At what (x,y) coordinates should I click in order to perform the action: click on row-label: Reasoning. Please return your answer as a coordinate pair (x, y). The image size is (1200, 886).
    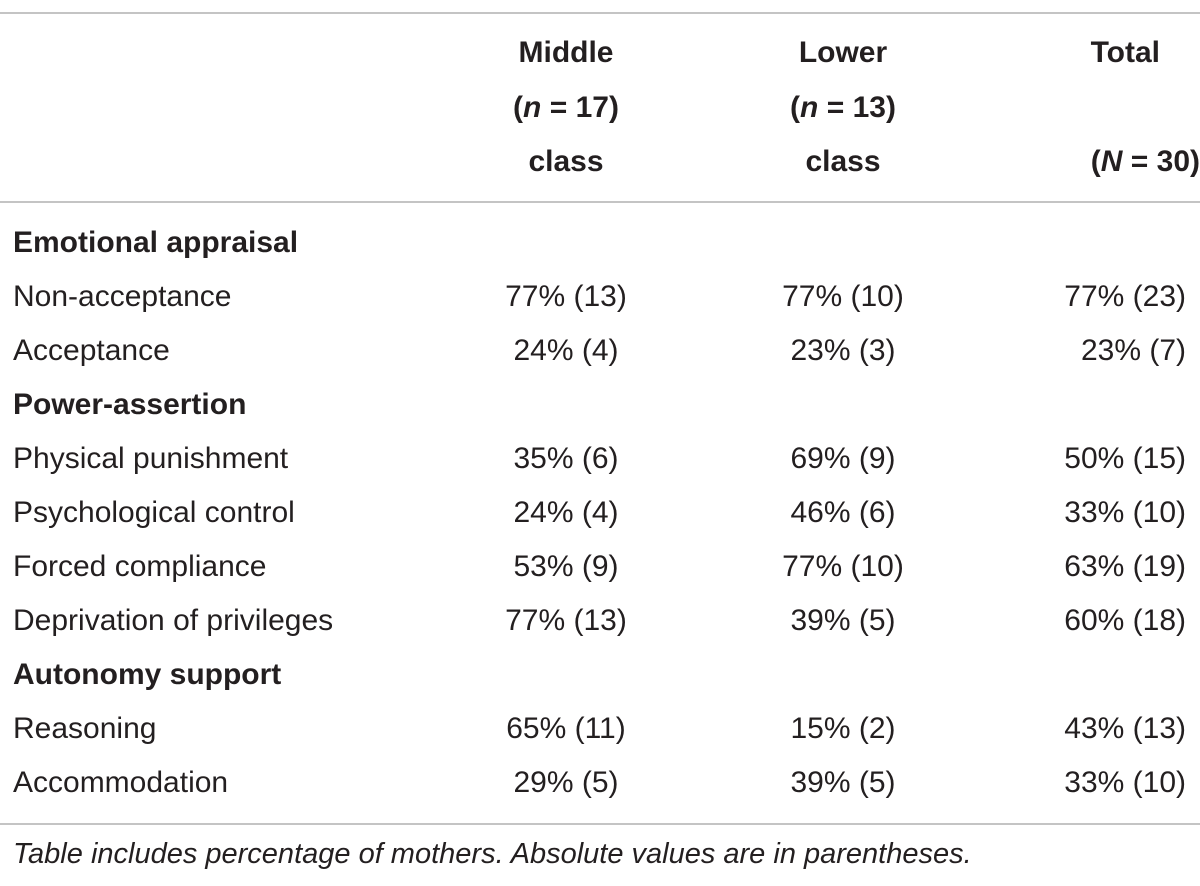
    Looking at the image, I should click on (85, 728).